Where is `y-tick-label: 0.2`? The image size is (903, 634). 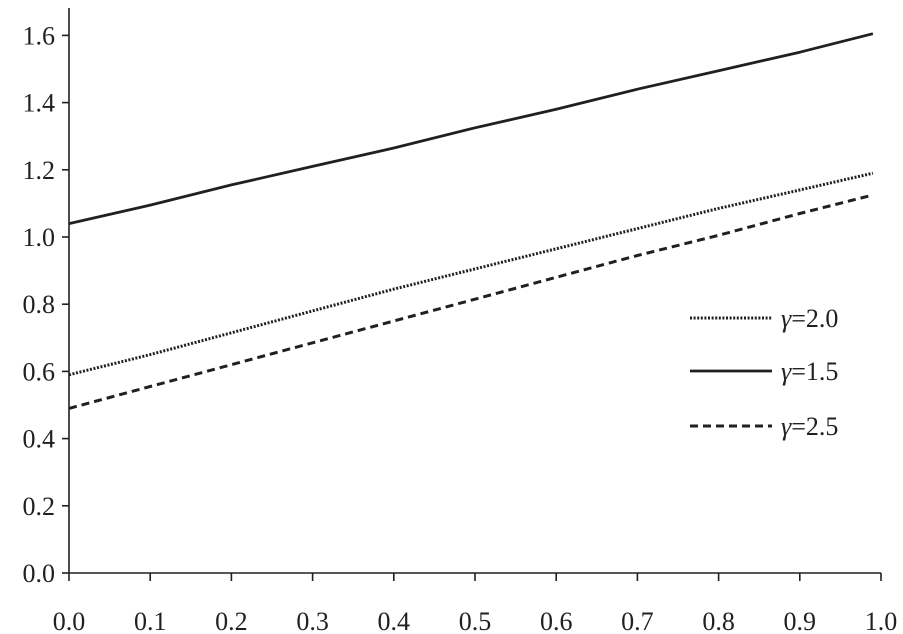 y-tick-label: 0.2 is located at coordinates (39, 506).